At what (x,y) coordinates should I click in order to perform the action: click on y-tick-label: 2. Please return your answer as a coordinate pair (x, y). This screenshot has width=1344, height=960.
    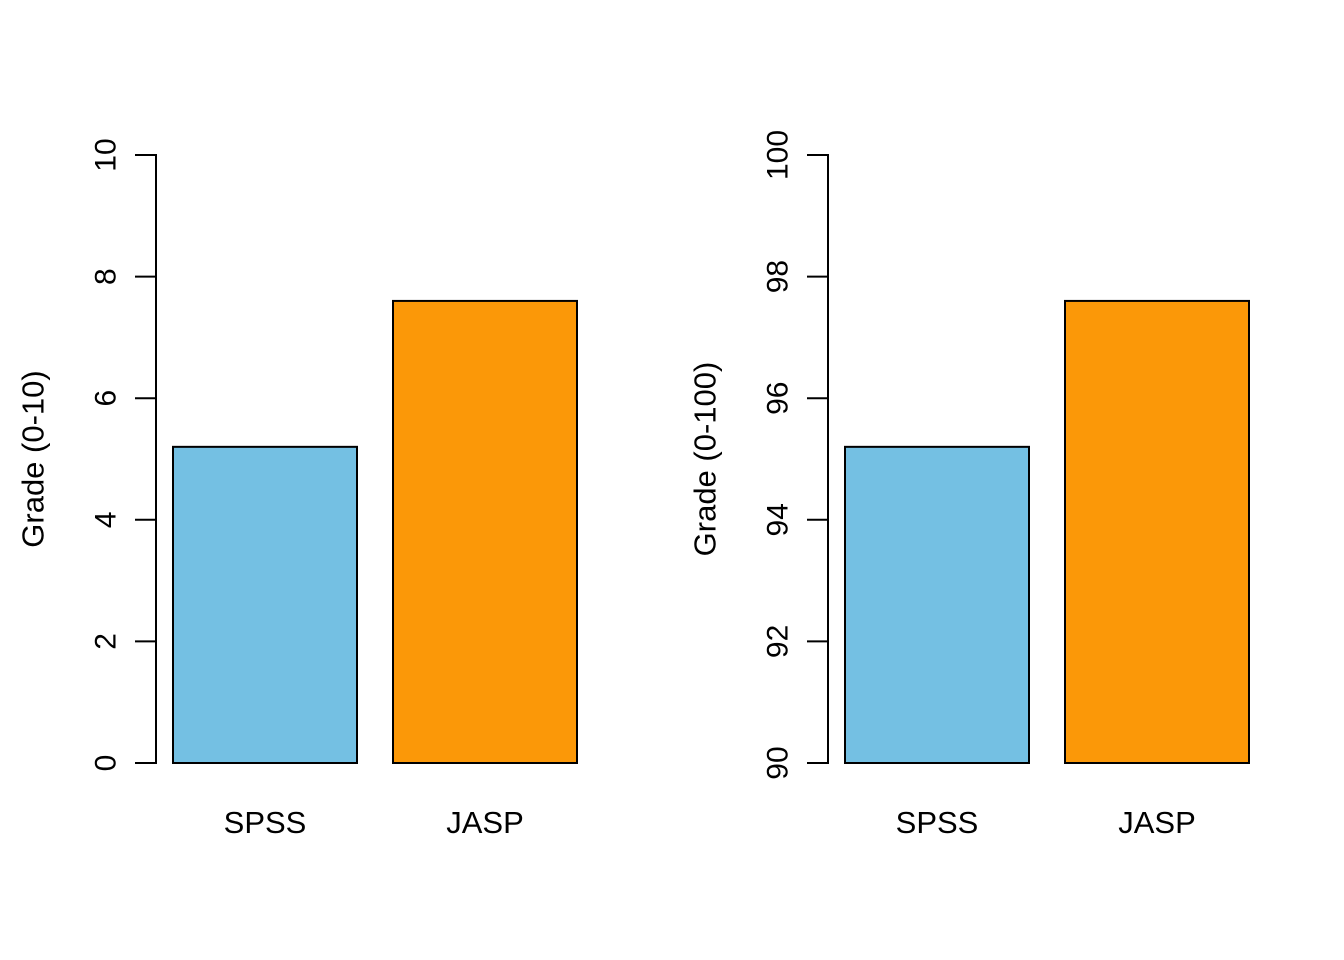
    Looking at the image, I should click on (106, 641).